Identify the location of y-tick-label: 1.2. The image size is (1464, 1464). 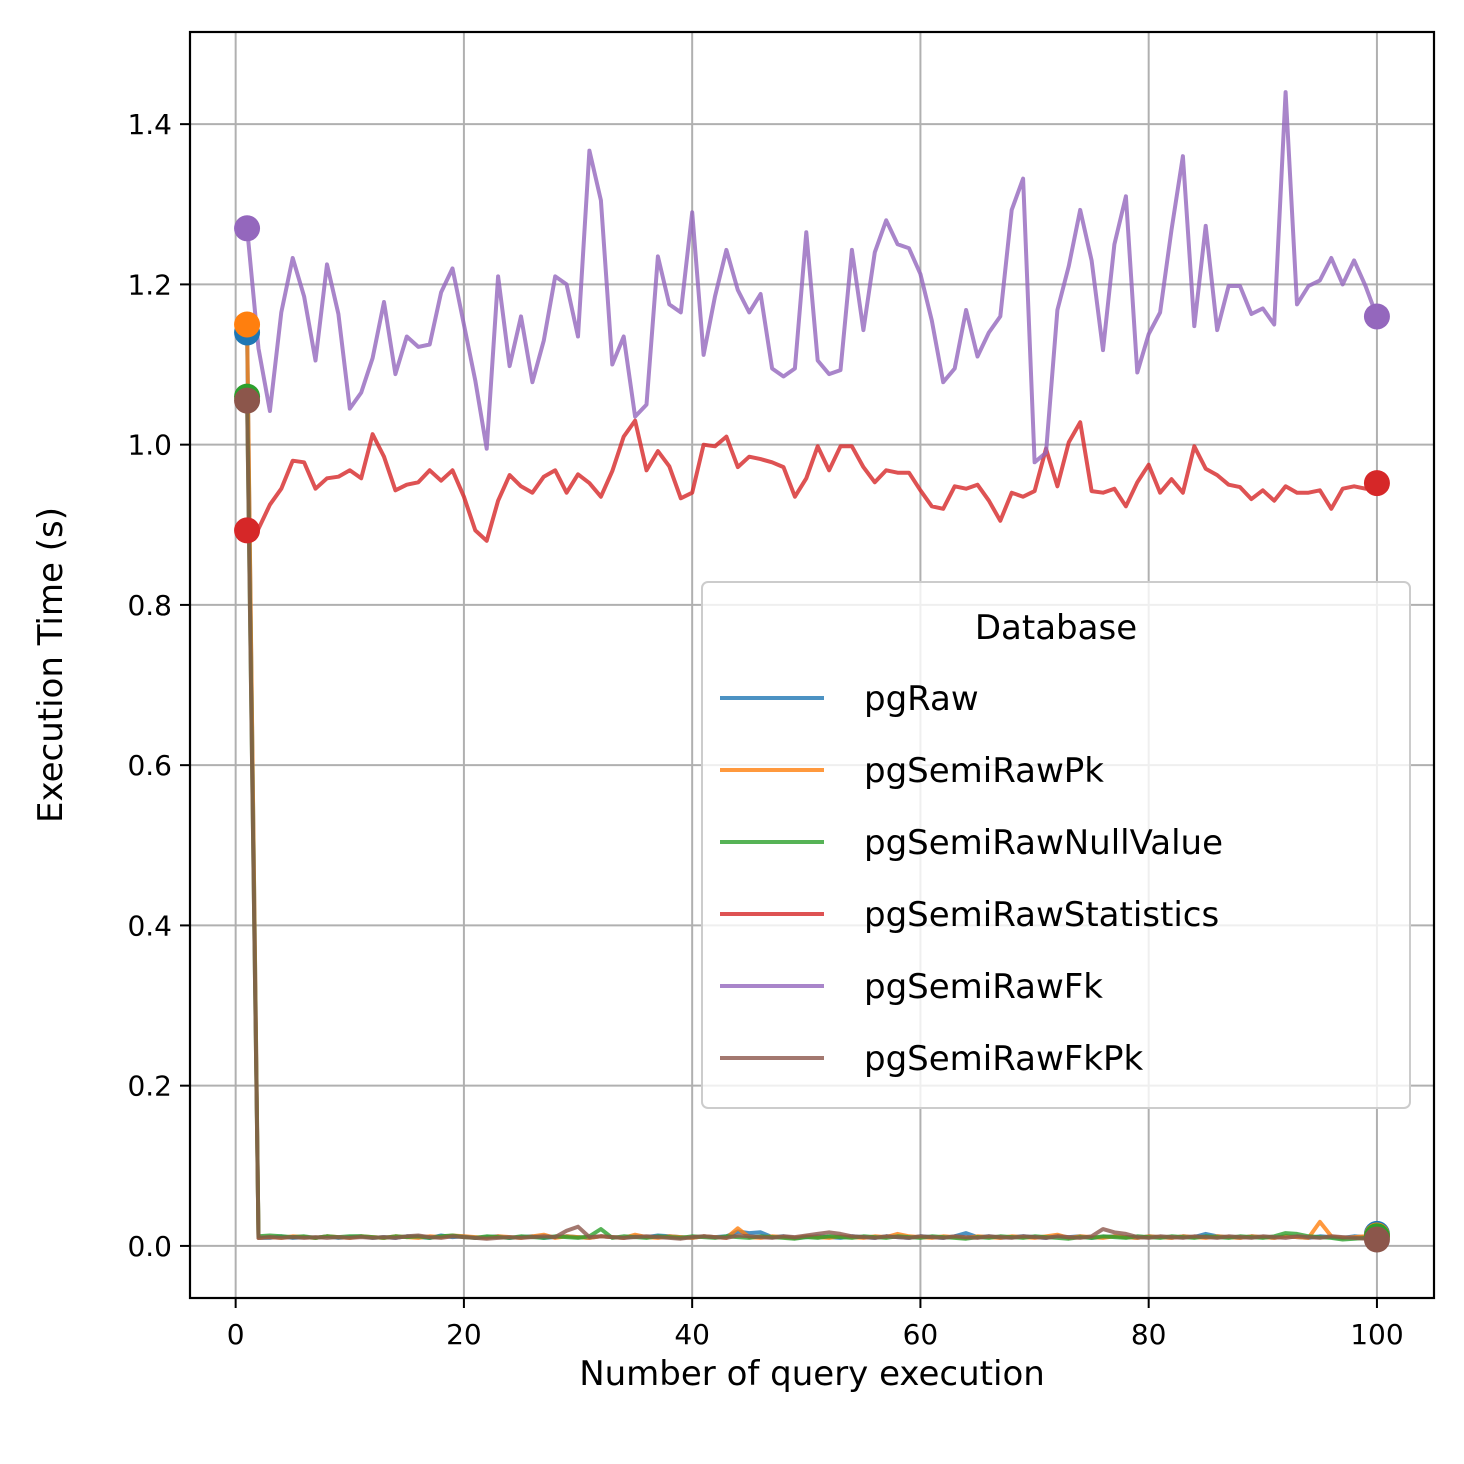
(149, 284).